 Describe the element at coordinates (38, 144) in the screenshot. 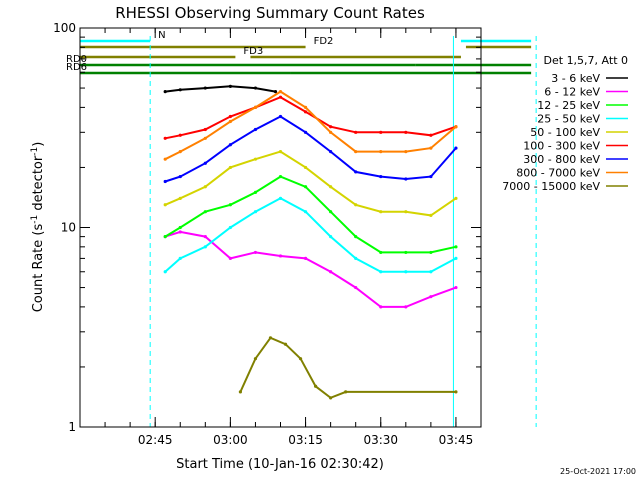

I see `y-label-end: )` at that location.